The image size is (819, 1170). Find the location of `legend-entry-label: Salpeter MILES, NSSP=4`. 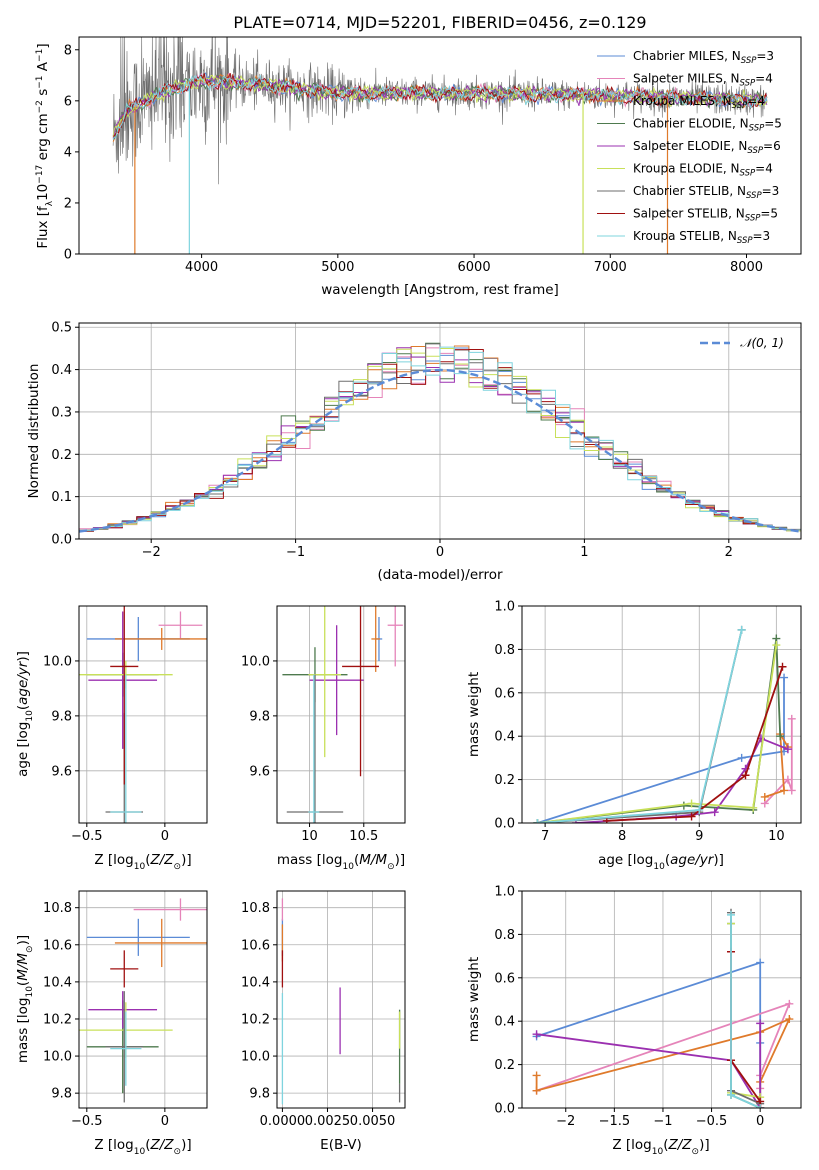

legend-entry-label: Salpeter MILES, NSSP=4 is located at coordinates (703, 80).